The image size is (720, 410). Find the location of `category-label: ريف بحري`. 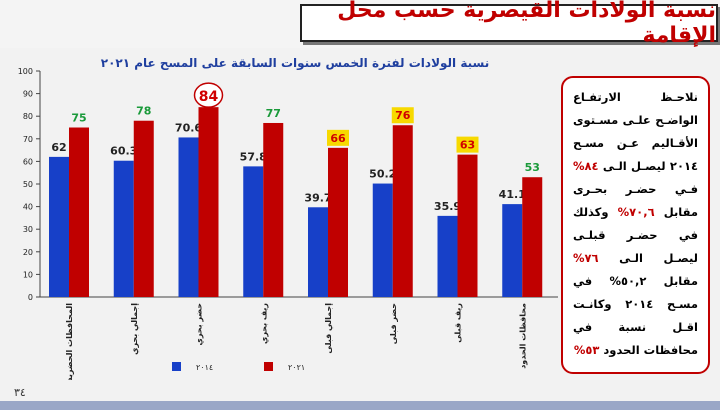

category-label: ريف بحري is located at coordinates (263, 323).